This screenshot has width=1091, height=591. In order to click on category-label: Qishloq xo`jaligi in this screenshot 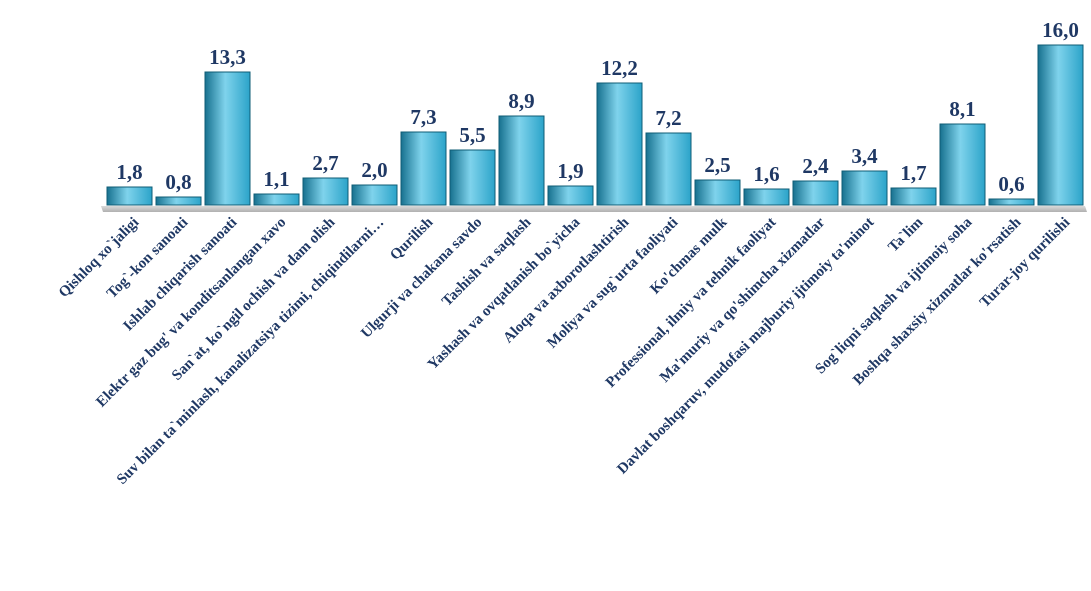, I will do `click(99, 258)`.